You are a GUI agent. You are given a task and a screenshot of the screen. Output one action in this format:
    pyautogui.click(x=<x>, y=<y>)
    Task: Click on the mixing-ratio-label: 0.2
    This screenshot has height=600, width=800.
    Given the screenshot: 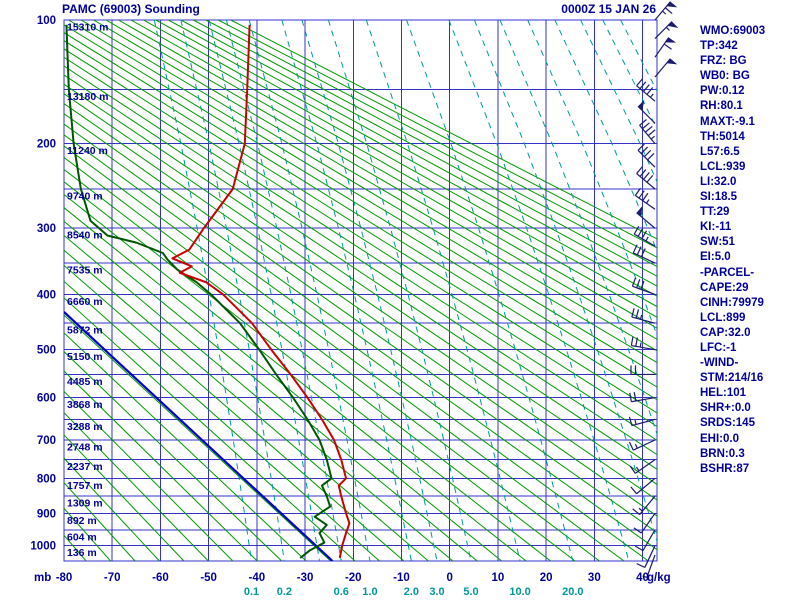 What is the action you would take?
    pyautogui.click(x=284, y=592)
    